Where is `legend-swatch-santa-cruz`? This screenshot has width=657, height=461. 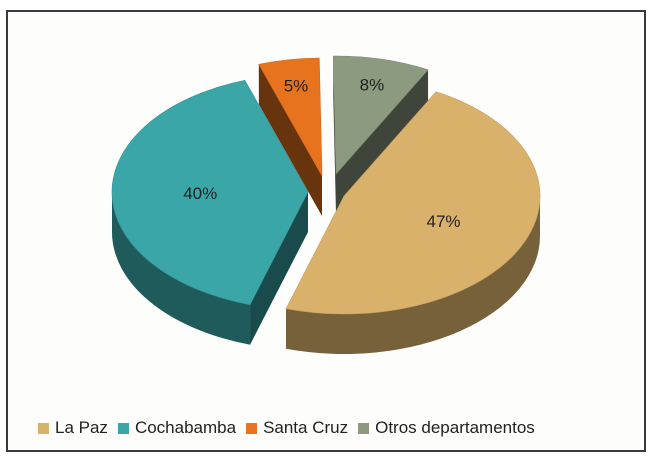 legend-swatch-santa-cruz is located at coordinates (252, 428).